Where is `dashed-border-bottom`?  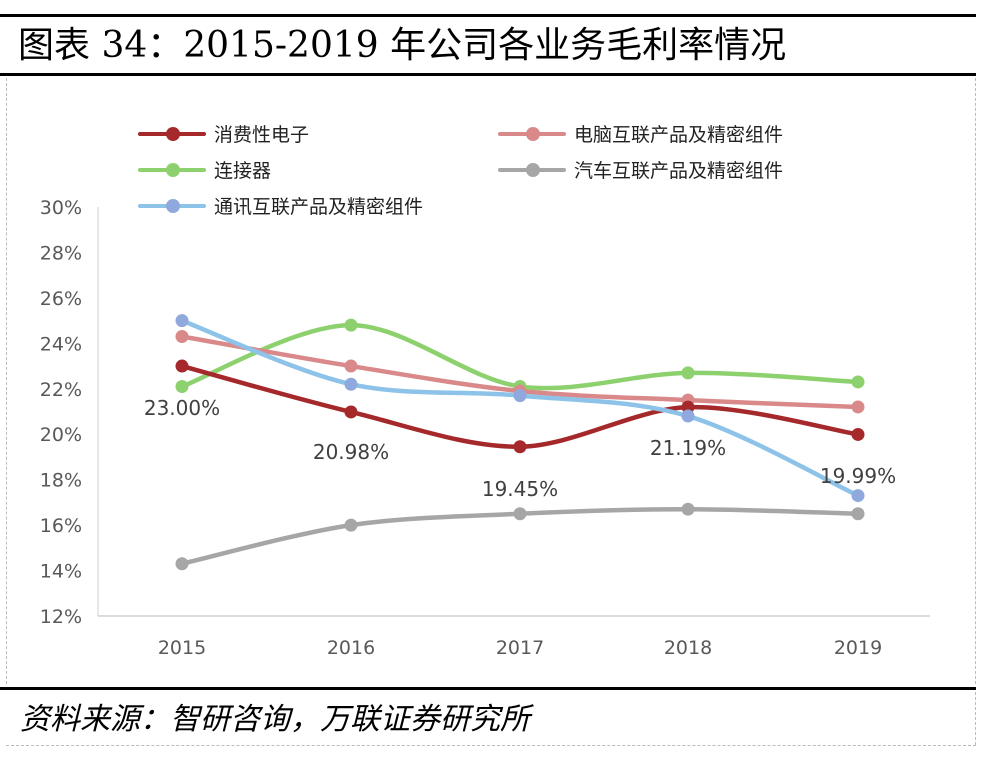 dashed-border-bottom is located at coordinates (491, 745).